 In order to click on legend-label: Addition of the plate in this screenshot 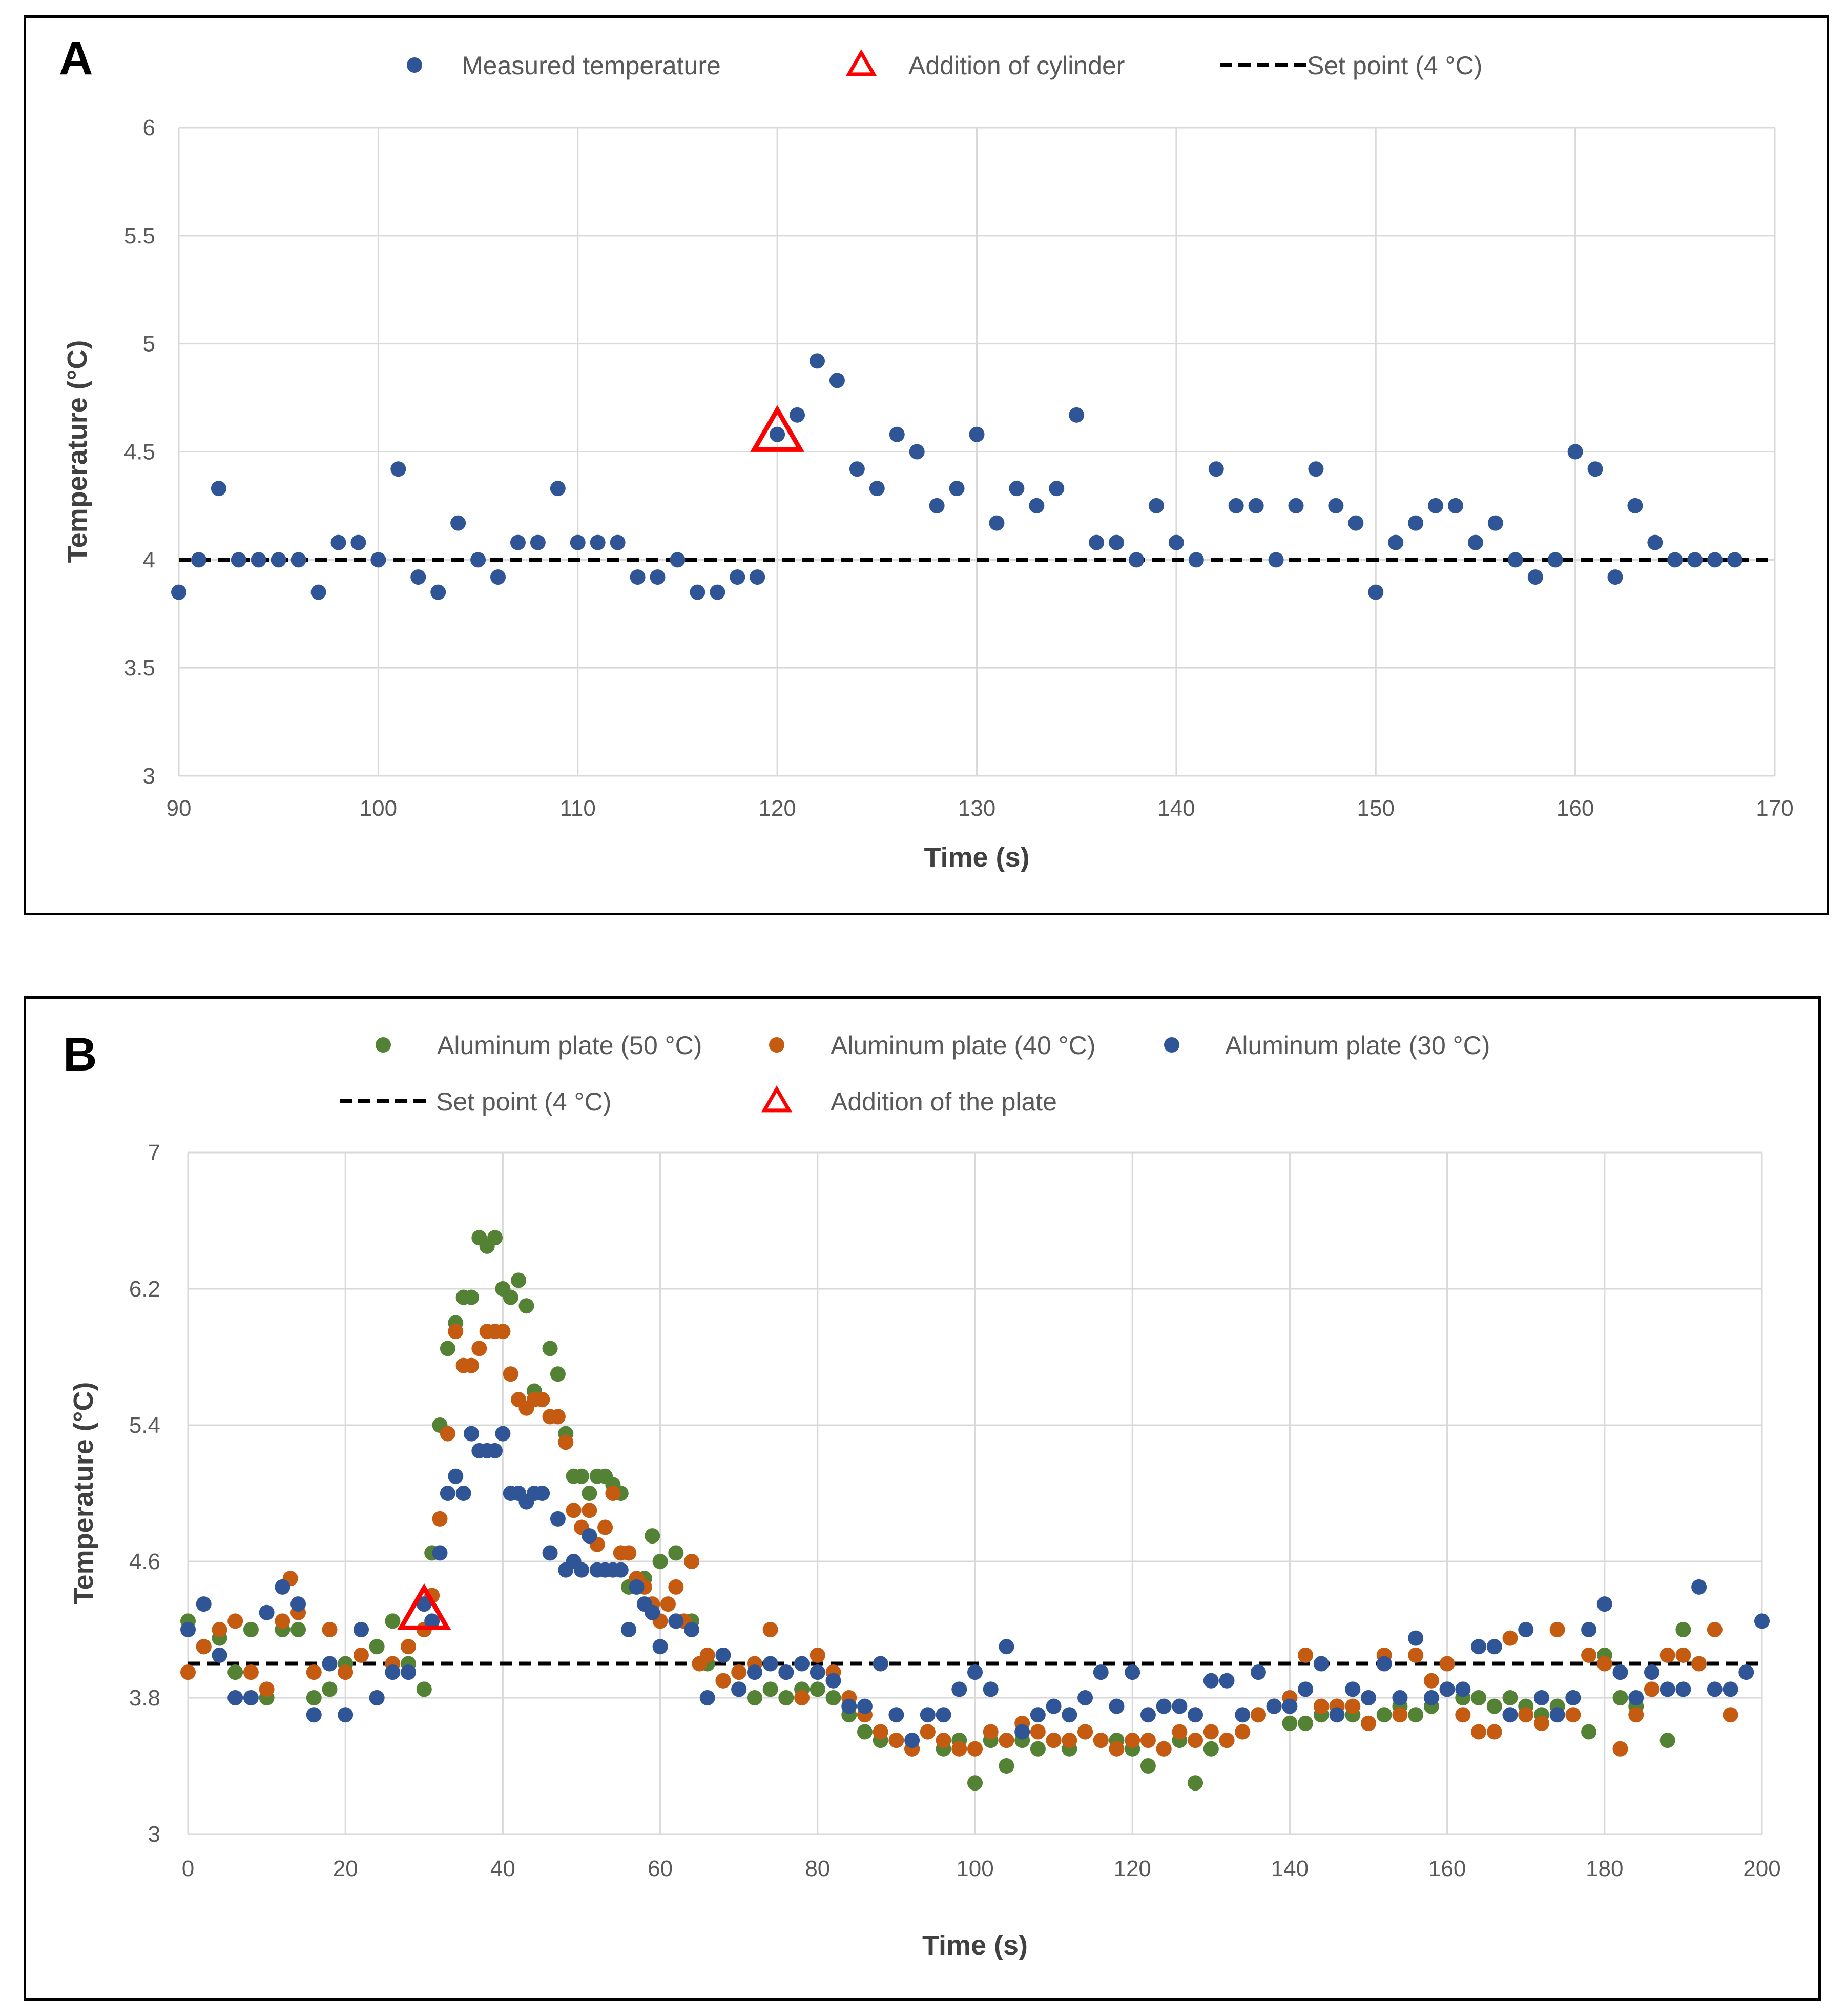, I will do `click(944, 1101)`.